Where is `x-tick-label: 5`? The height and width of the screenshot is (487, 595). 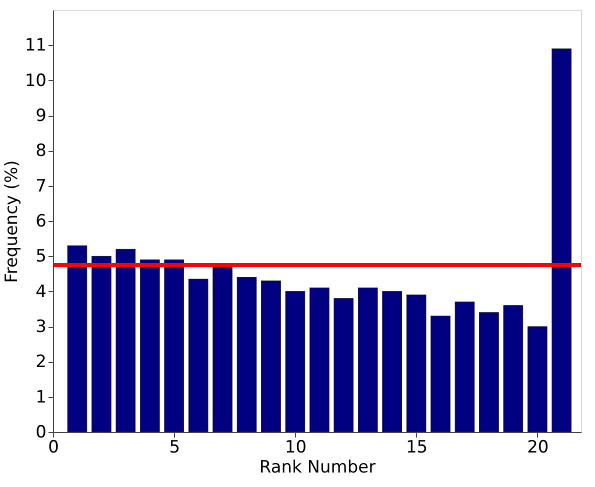
x-tick-label: 5 is located at coordinates (174, 448).